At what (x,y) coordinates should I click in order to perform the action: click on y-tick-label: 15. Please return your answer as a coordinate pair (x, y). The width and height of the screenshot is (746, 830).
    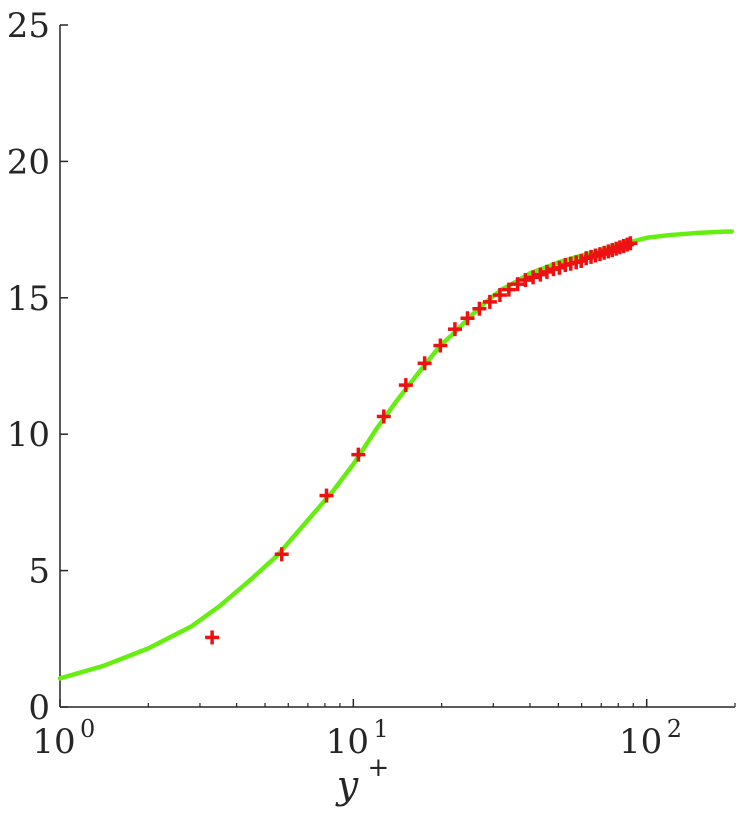
    Looking at the image, I should click on (28, 299).